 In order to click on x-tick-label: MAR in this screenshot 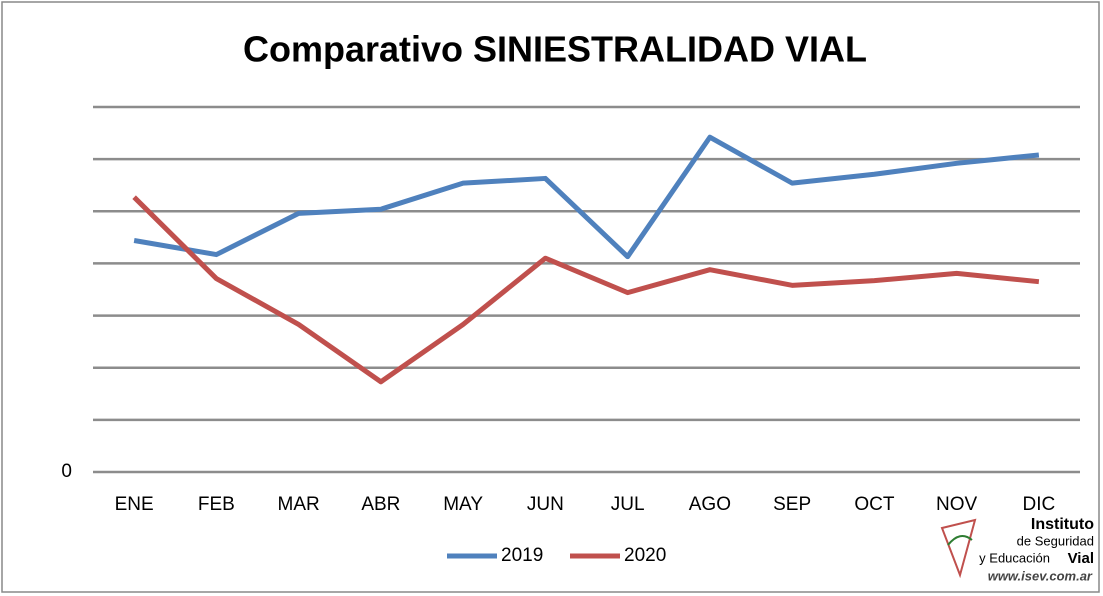, I will do `click(299, 504)`.